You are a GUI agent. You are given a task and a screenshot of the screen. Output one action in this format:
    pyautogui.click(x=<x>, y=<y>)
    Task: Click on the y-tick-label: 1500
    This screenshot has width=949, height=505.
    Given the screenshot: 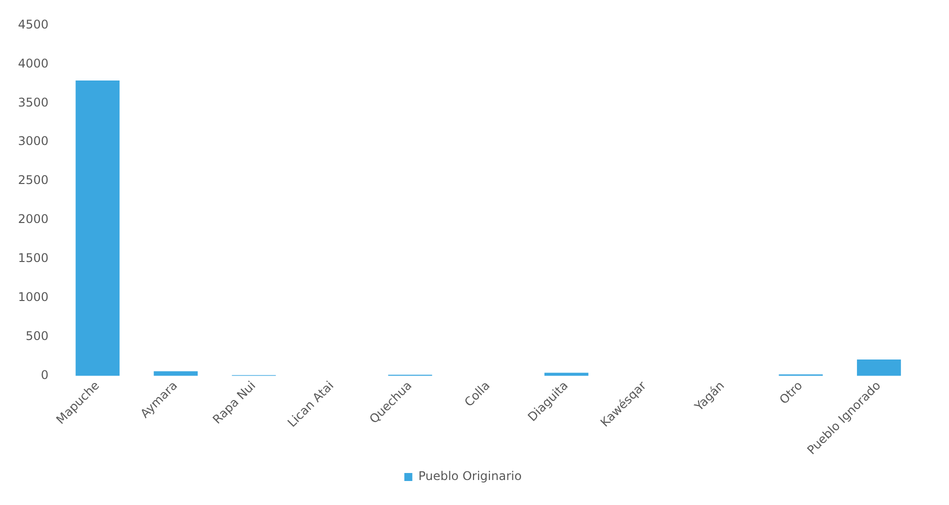 What is the action you would take?
    pyautogui.click(x=33, y=258)
    